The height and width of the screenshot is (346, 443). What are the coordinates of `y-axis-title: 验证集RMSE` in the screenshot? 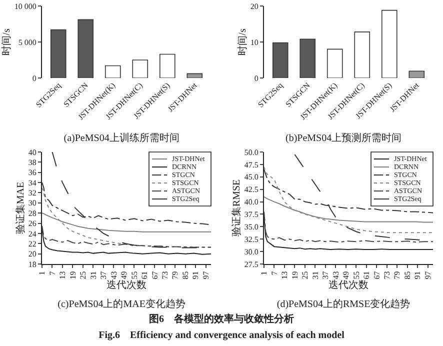 It's located at (236, 208).